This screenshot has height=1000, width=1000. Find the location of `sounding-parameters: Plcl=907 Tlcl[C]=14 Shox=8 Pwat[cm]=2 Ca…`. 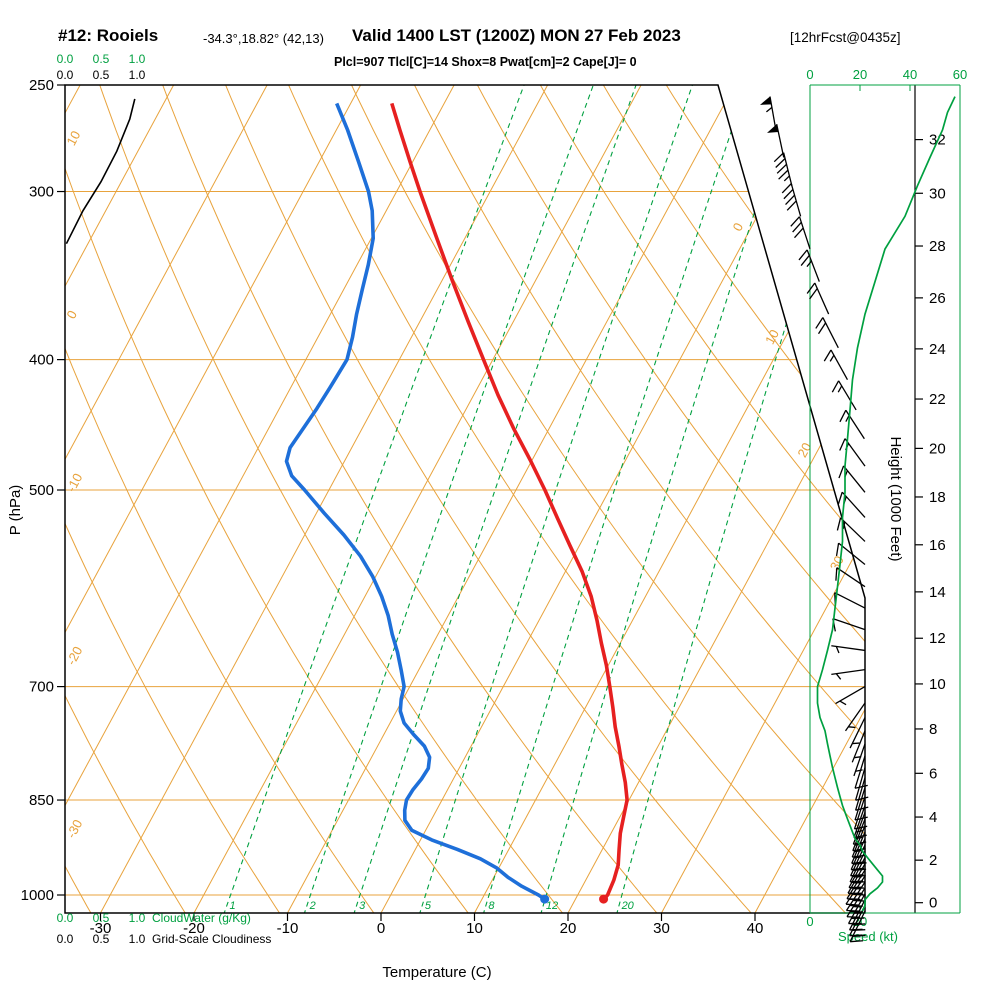

sounding-parameters: Plcl=907 Tlcl[C]=14 Shox=8 Pwat[cm]=2 Ca… is located at coordinates (485, 62).